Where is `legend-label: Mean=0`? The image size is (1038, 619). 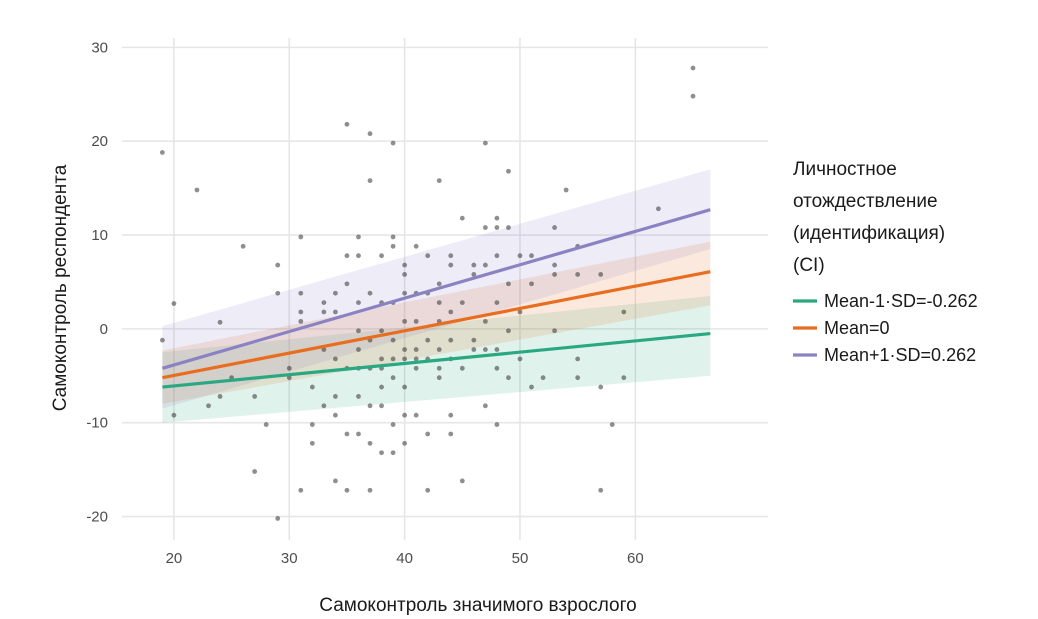 legend-label: Mean=0 is located at coordinates (857, 328).